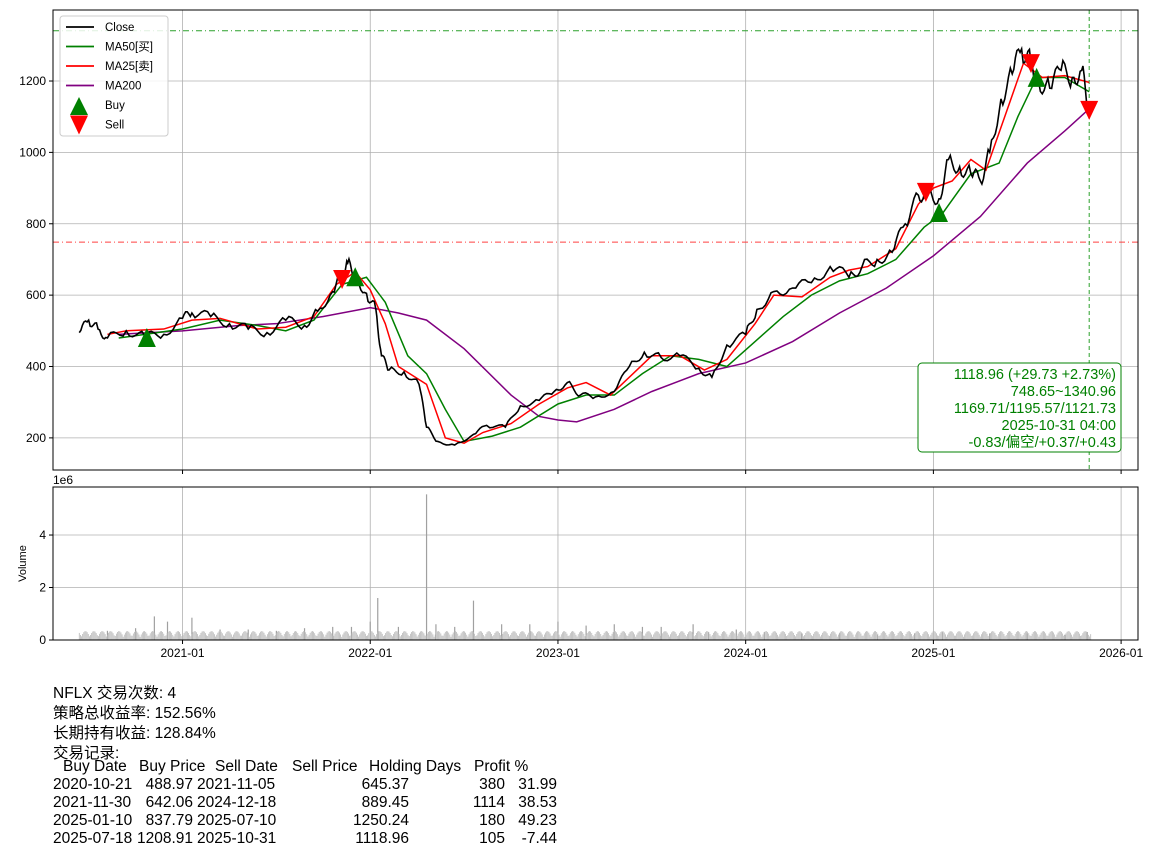  What do you see at coordinates (129, 47) in the screenshot?
I see `legend-label: MA50[买]` at bounding box center [129, 47].